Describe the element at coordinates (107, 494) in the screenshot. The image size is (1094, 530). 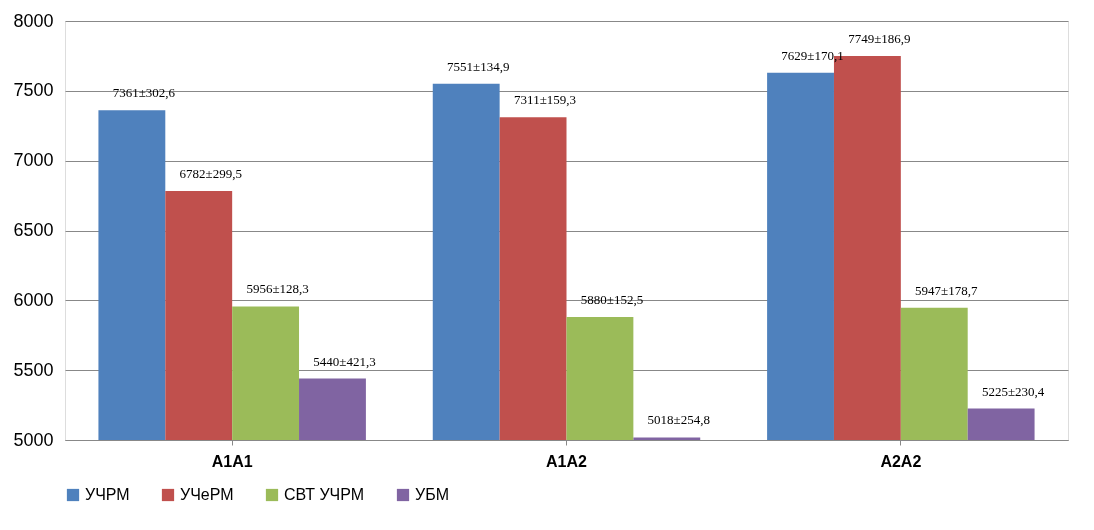
I see `legend-label: УЧРМ` at that location.